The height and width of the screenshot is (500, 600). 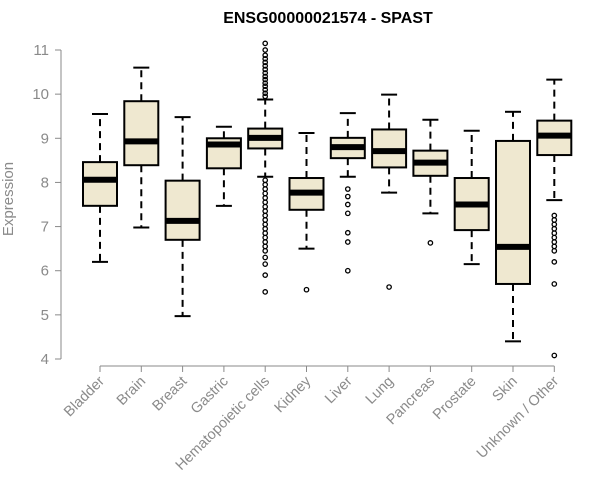 What do you see at coordinates (389, 191) in the screenshot?
I see `box-lung` at bounding box center [389, 191].